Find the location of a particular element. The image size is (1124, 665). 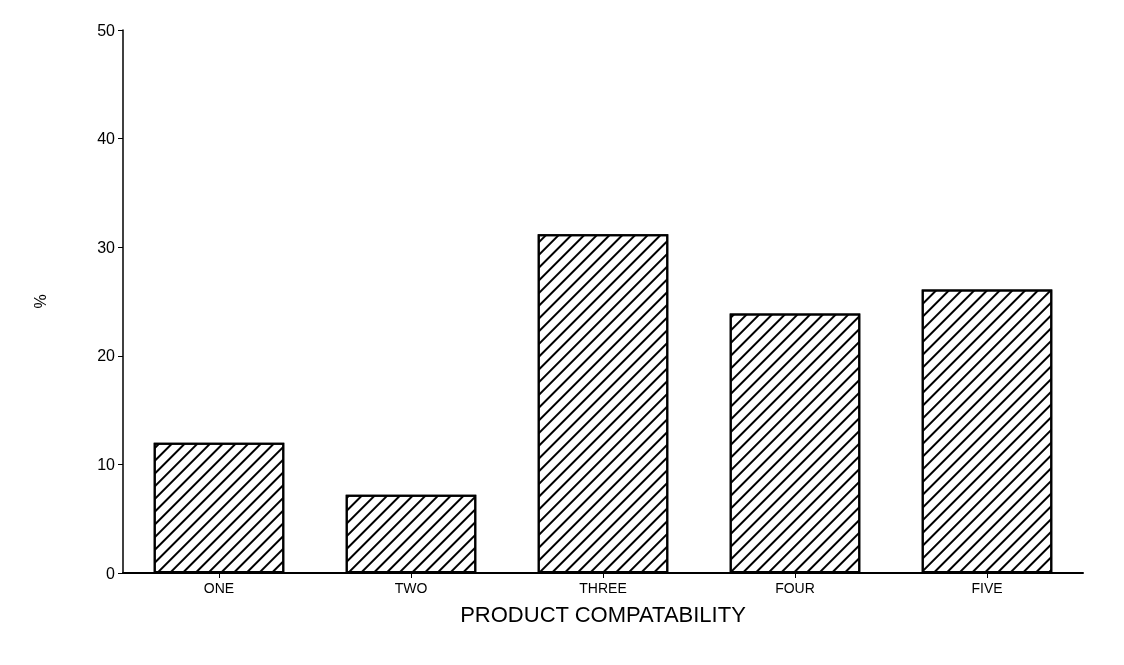

x-tick-label: FIVE is located at coordinates (987, 588).